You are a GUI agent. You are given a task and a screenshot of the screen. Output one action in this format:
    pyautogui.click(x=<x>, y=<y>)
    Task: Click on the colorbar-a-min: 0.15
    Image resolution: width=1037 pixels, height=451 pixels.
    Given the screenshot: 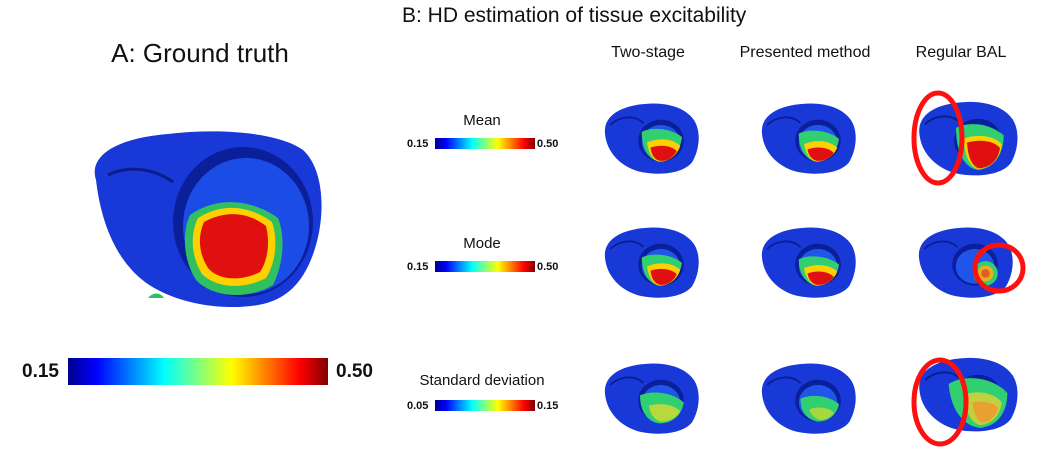 What is the action you would take?
    pyautogui.click(x=40, y=371)
    